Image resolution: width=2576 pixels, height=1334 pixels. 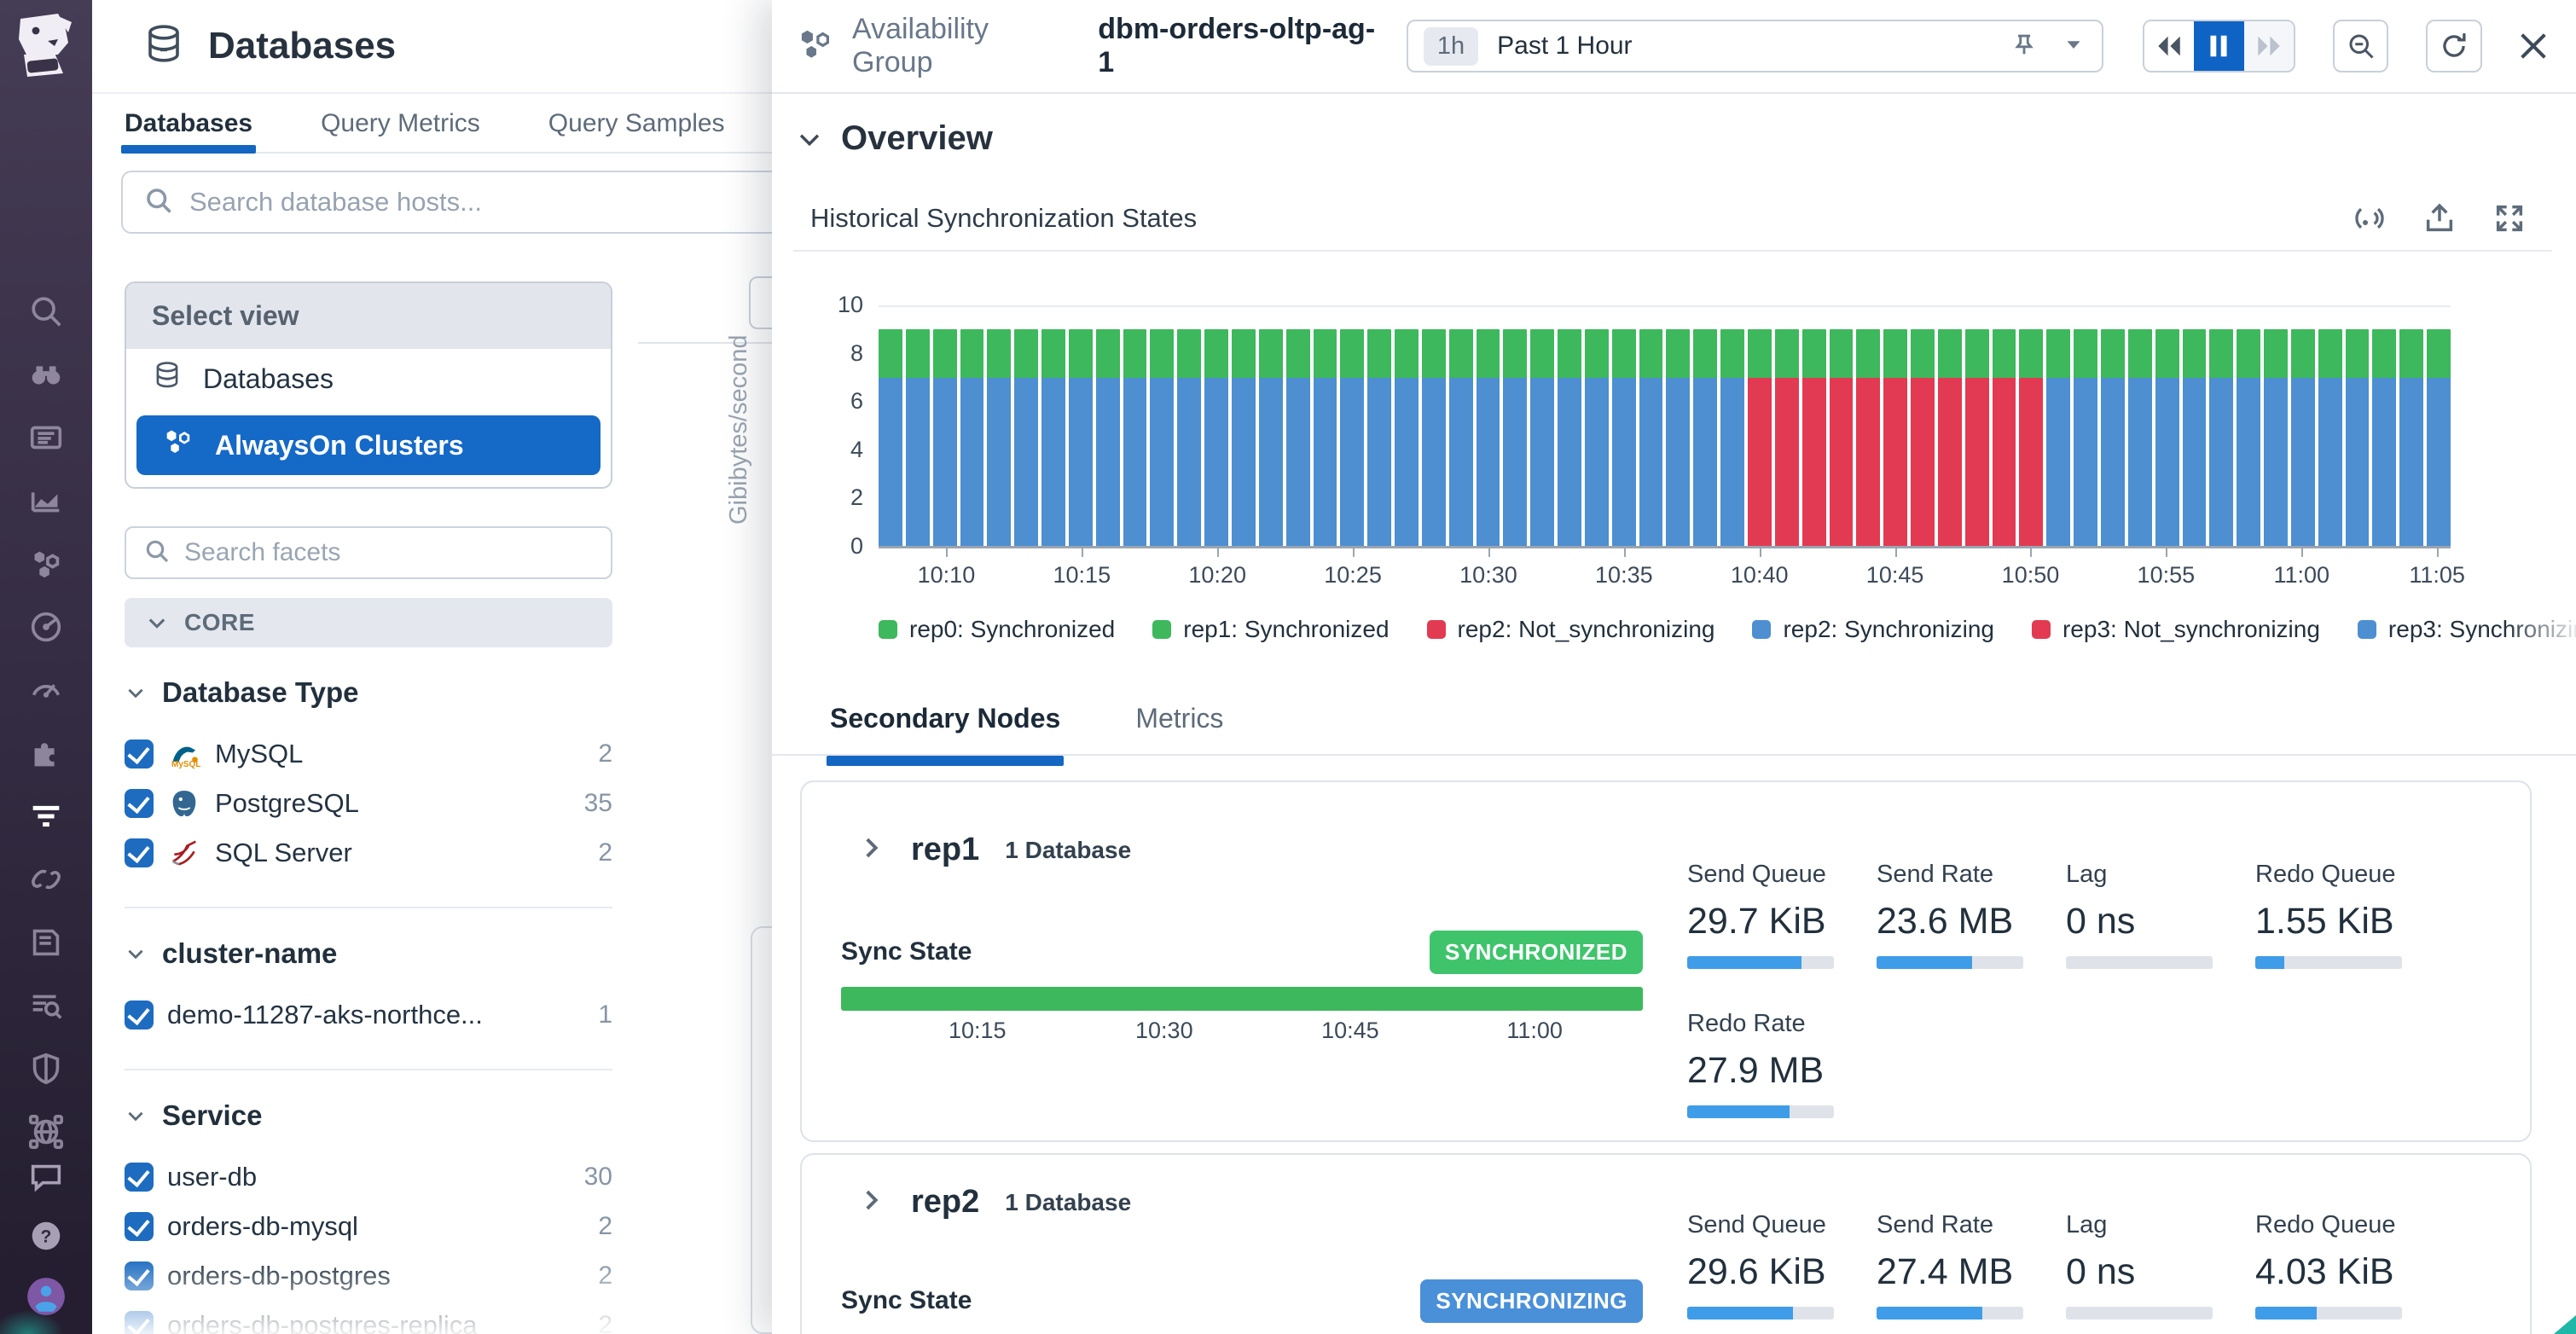 What do you see at coordinates (368, 1276) in the screenshot?
I see `facet-item: orders-db-postgres 2` at bounding box center [368, 1276].